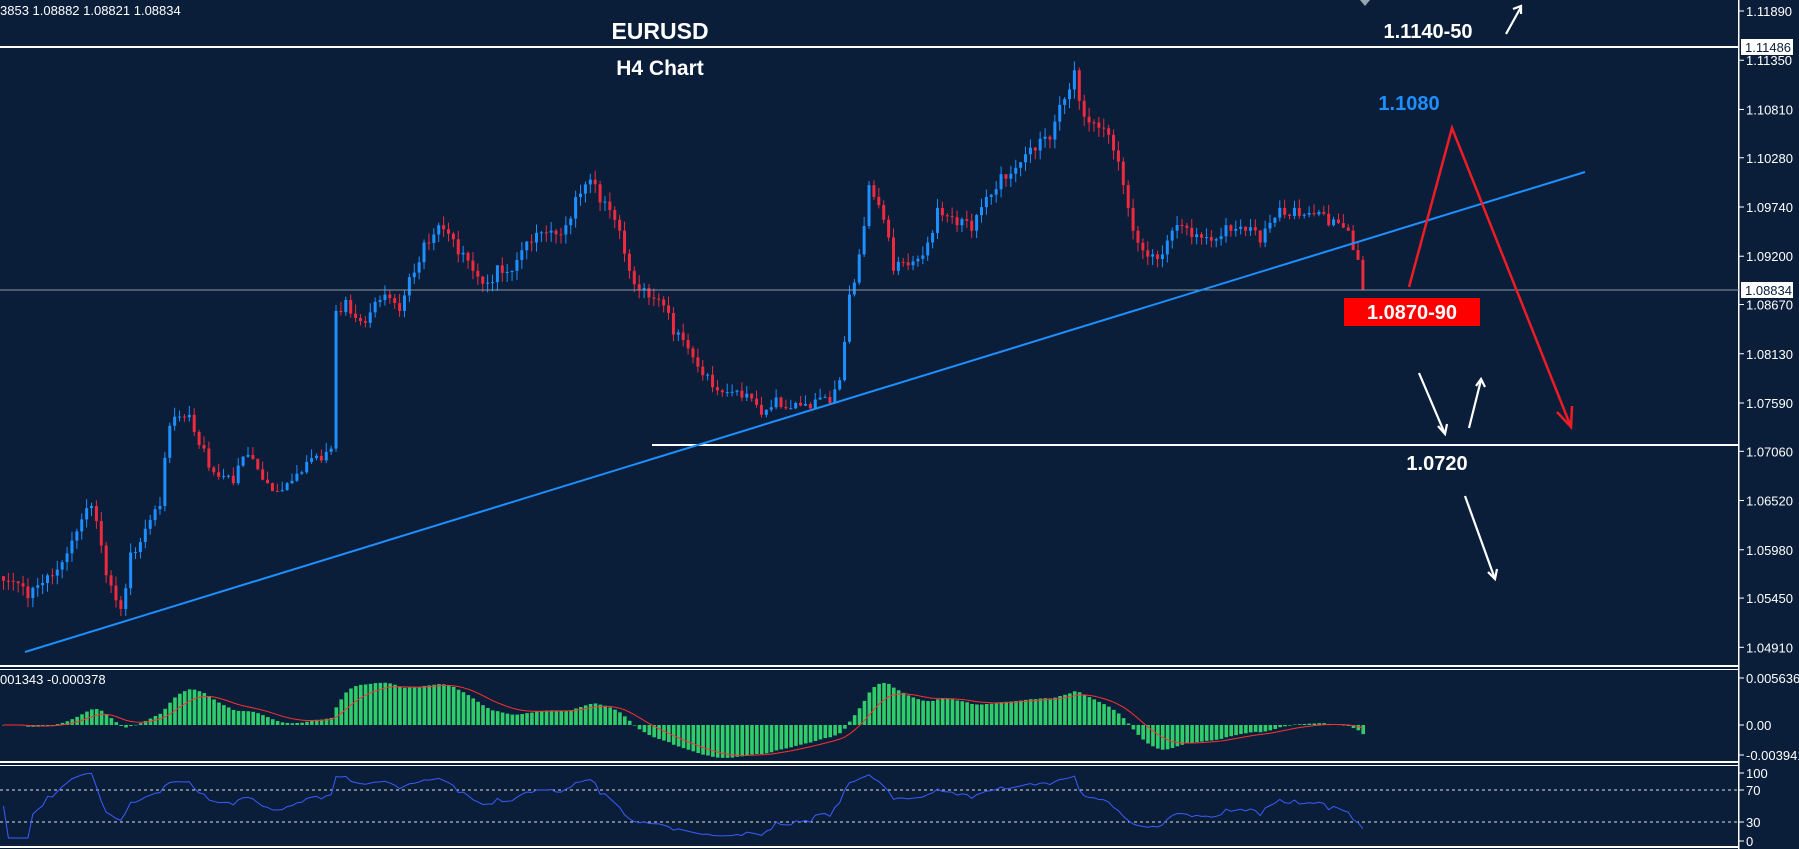 Image resolution: width=1799 pixels, height=849 pixels. I want to click on last-price-box, so click(1767, 290).